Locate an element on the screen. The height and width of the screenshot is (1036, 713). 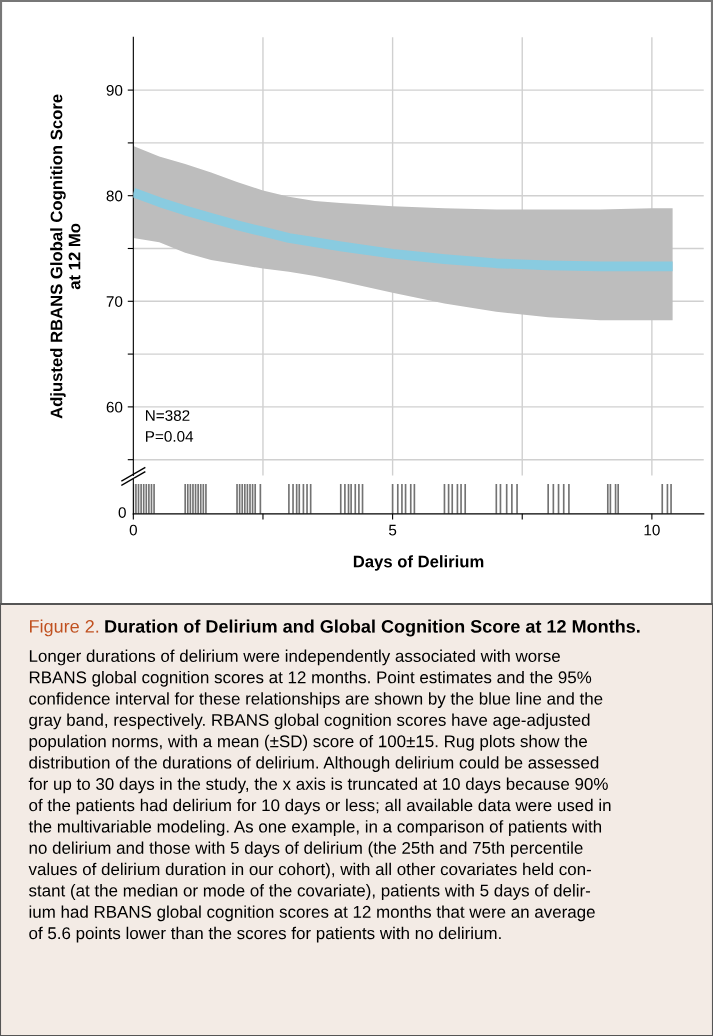
x-axis-title: Days of Delirium is located at coordinates (418, 563).